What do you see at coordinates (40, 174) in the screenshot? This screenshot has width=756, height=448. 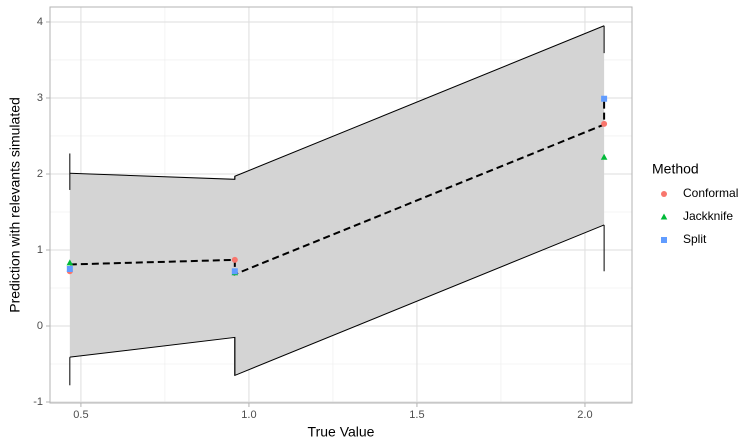 I see `y-tick-label: 2` at bounding box center [40, 174].